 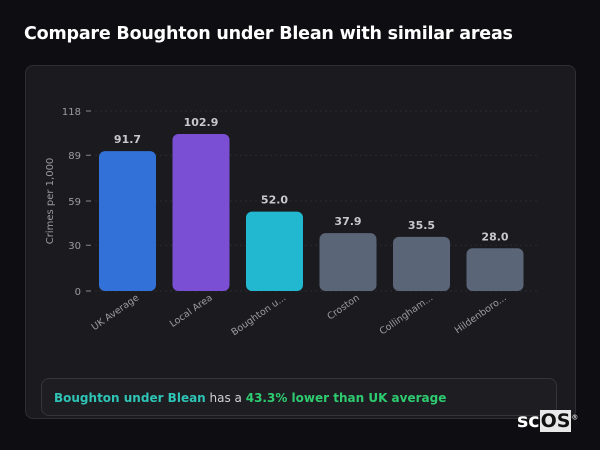 What do you see at coordinates (74, 202) in the screenshot?
I see `y-tick-label: 59` at bounding box center [74, 202].